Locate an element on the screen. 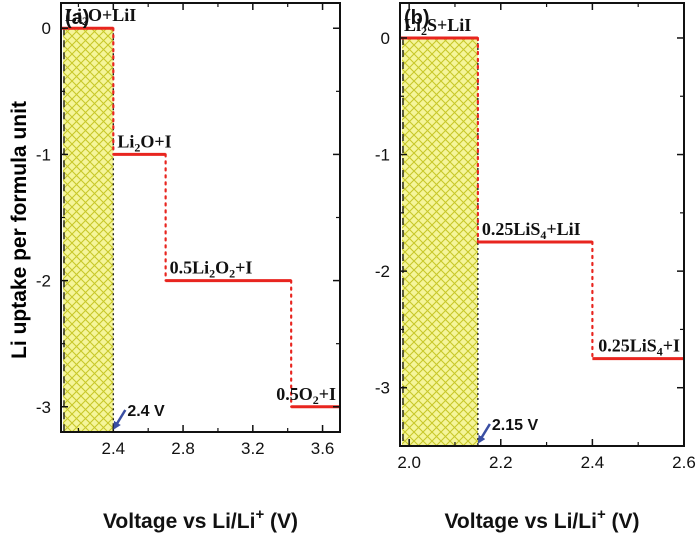  step-label: Li2O+LiI is located at coordinates (100, 16).